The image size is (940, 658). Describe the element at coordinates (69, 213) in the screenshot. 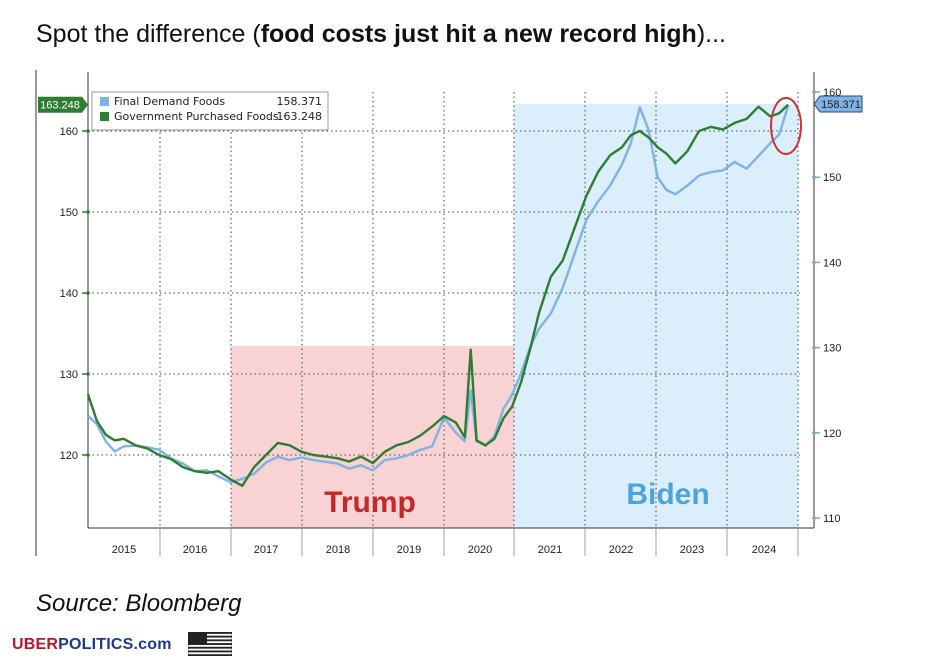

I see `left-tick-label: 150` at that location.